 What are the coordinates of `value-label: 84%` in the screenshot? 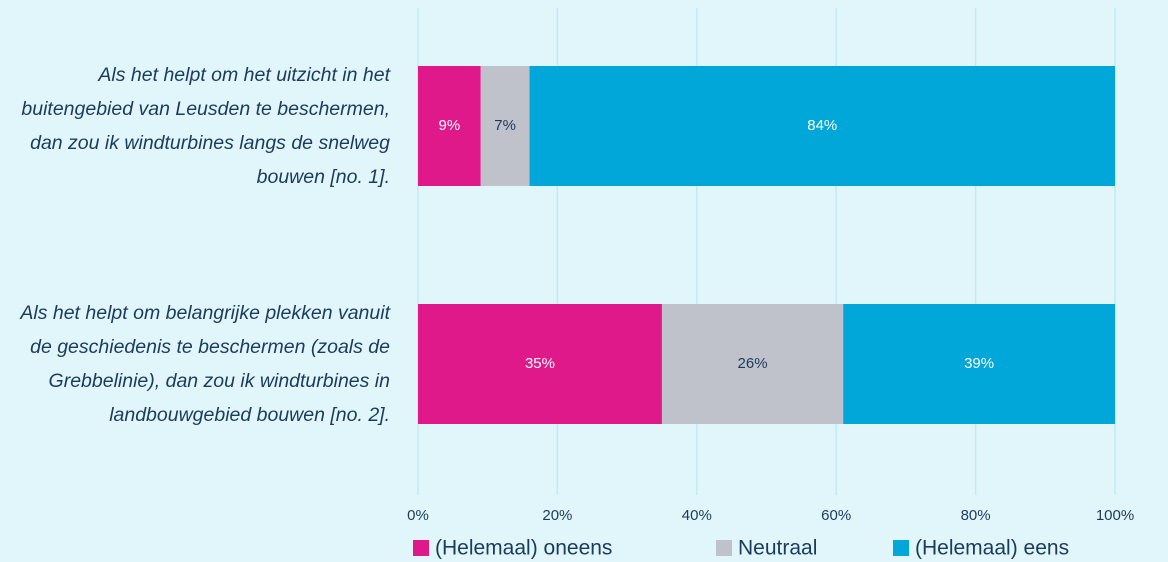 It's located at (822, 125).